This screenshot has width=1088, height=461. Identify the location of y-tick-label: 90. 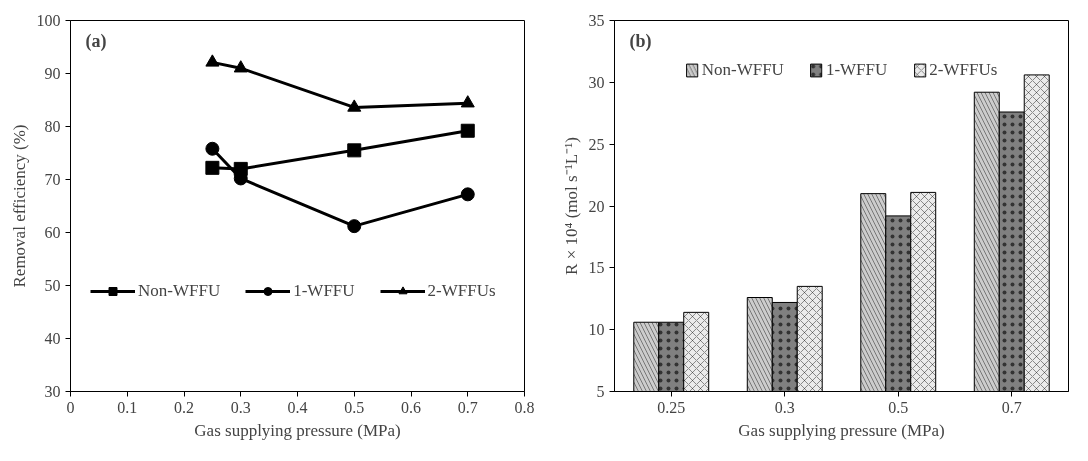
(52, 73).